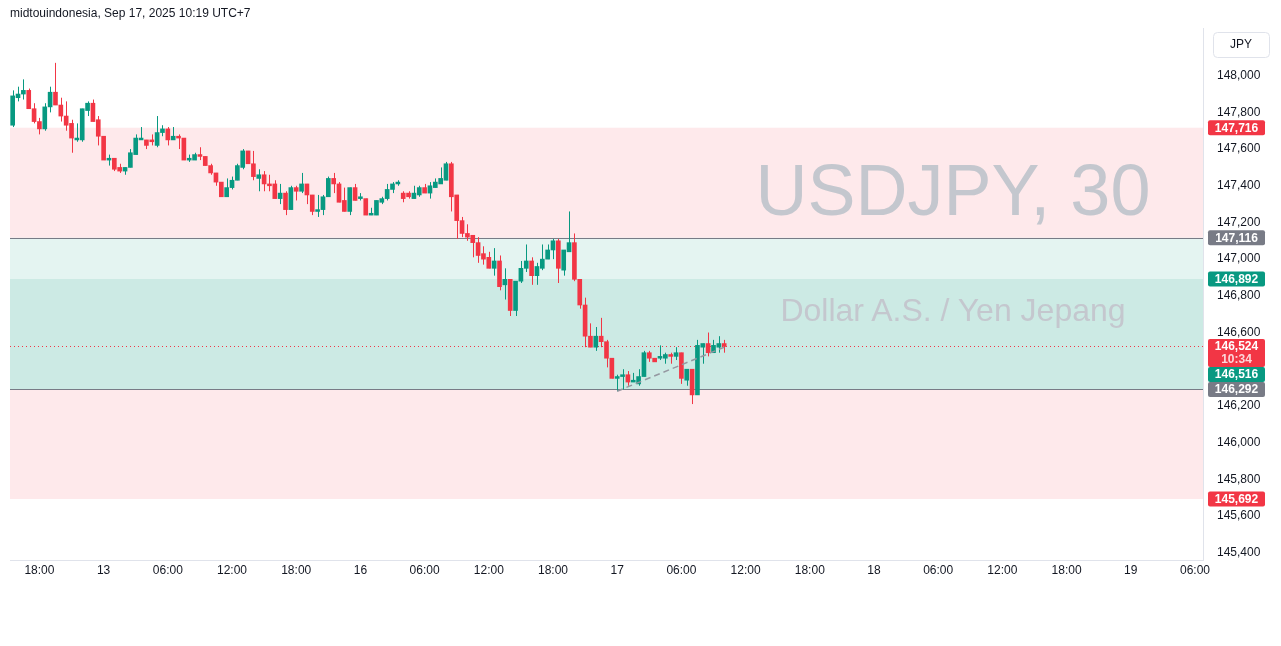  Describe the element at coordinates (1239, 295) in the screenshot. I see `y-tick-label: 146,800` at that location.